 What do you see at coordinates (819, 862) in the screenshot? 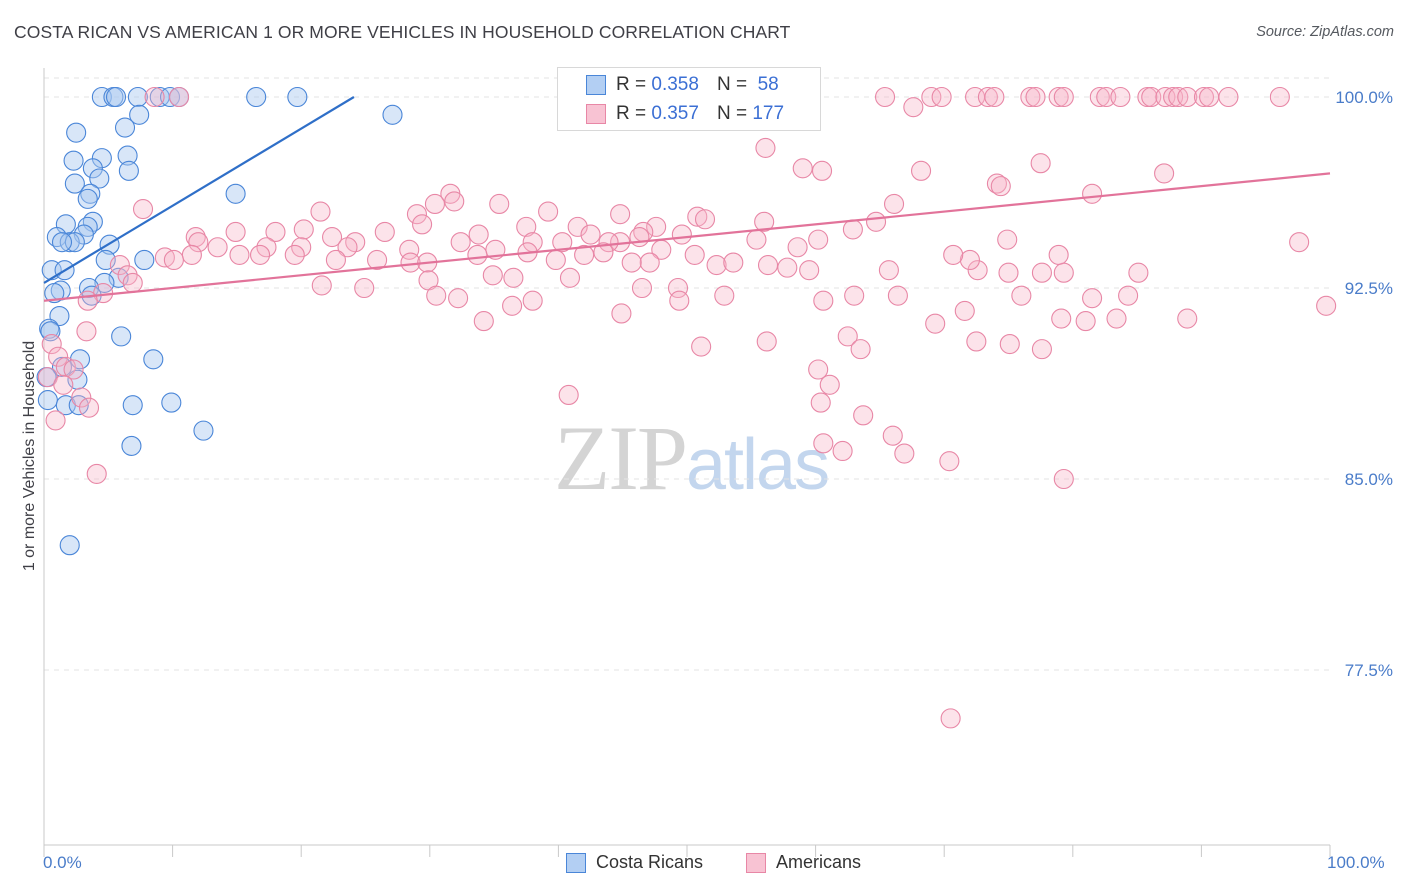
I see `legend-american-label: Americans` at bounding box center [819, 862].